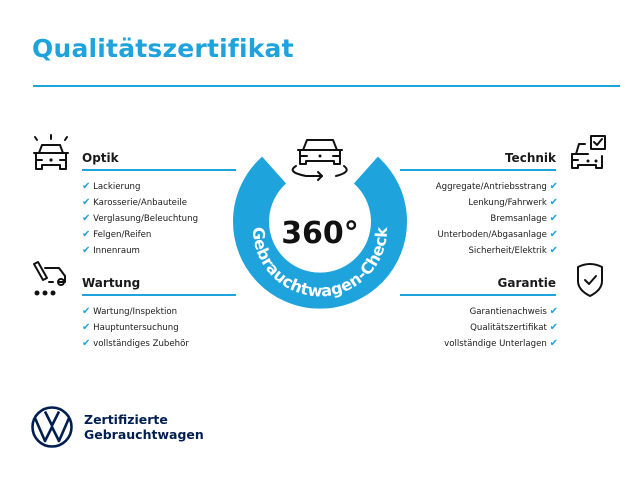 This screenshot has width=640, height=480. I want to click on list-item: vollständige Unterlagen ✔, so click(501, 343).